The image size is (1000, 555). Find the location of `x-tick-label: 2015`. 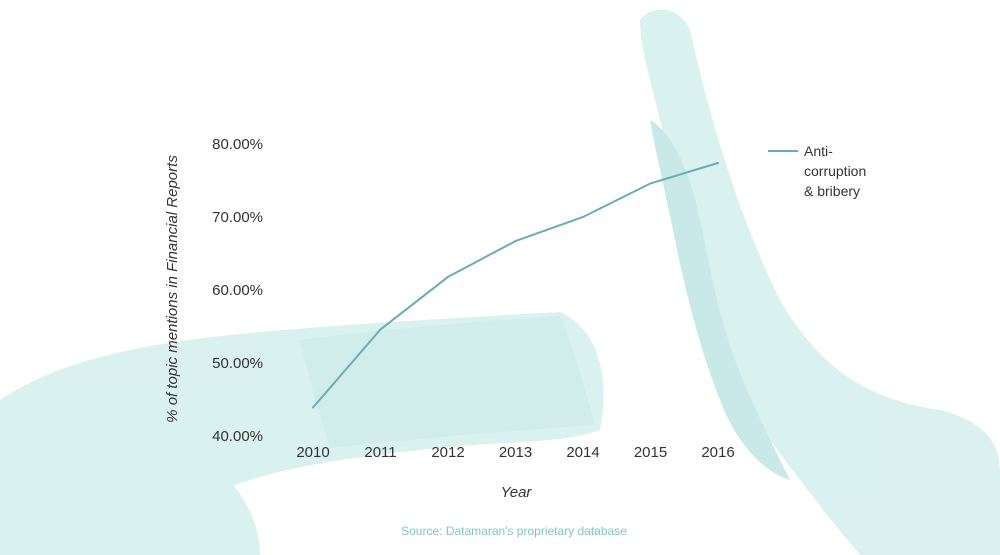

x-tick-label: 2015 is located at coordinates (650, 452).